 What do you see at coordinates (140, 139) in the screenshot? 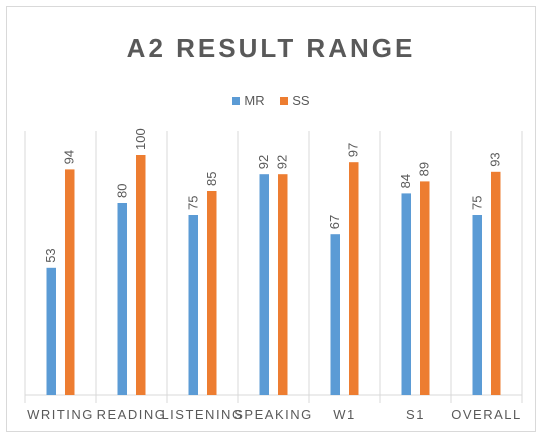
I see `data-label-ss-reading: 100` at bounding box center [140, 139].